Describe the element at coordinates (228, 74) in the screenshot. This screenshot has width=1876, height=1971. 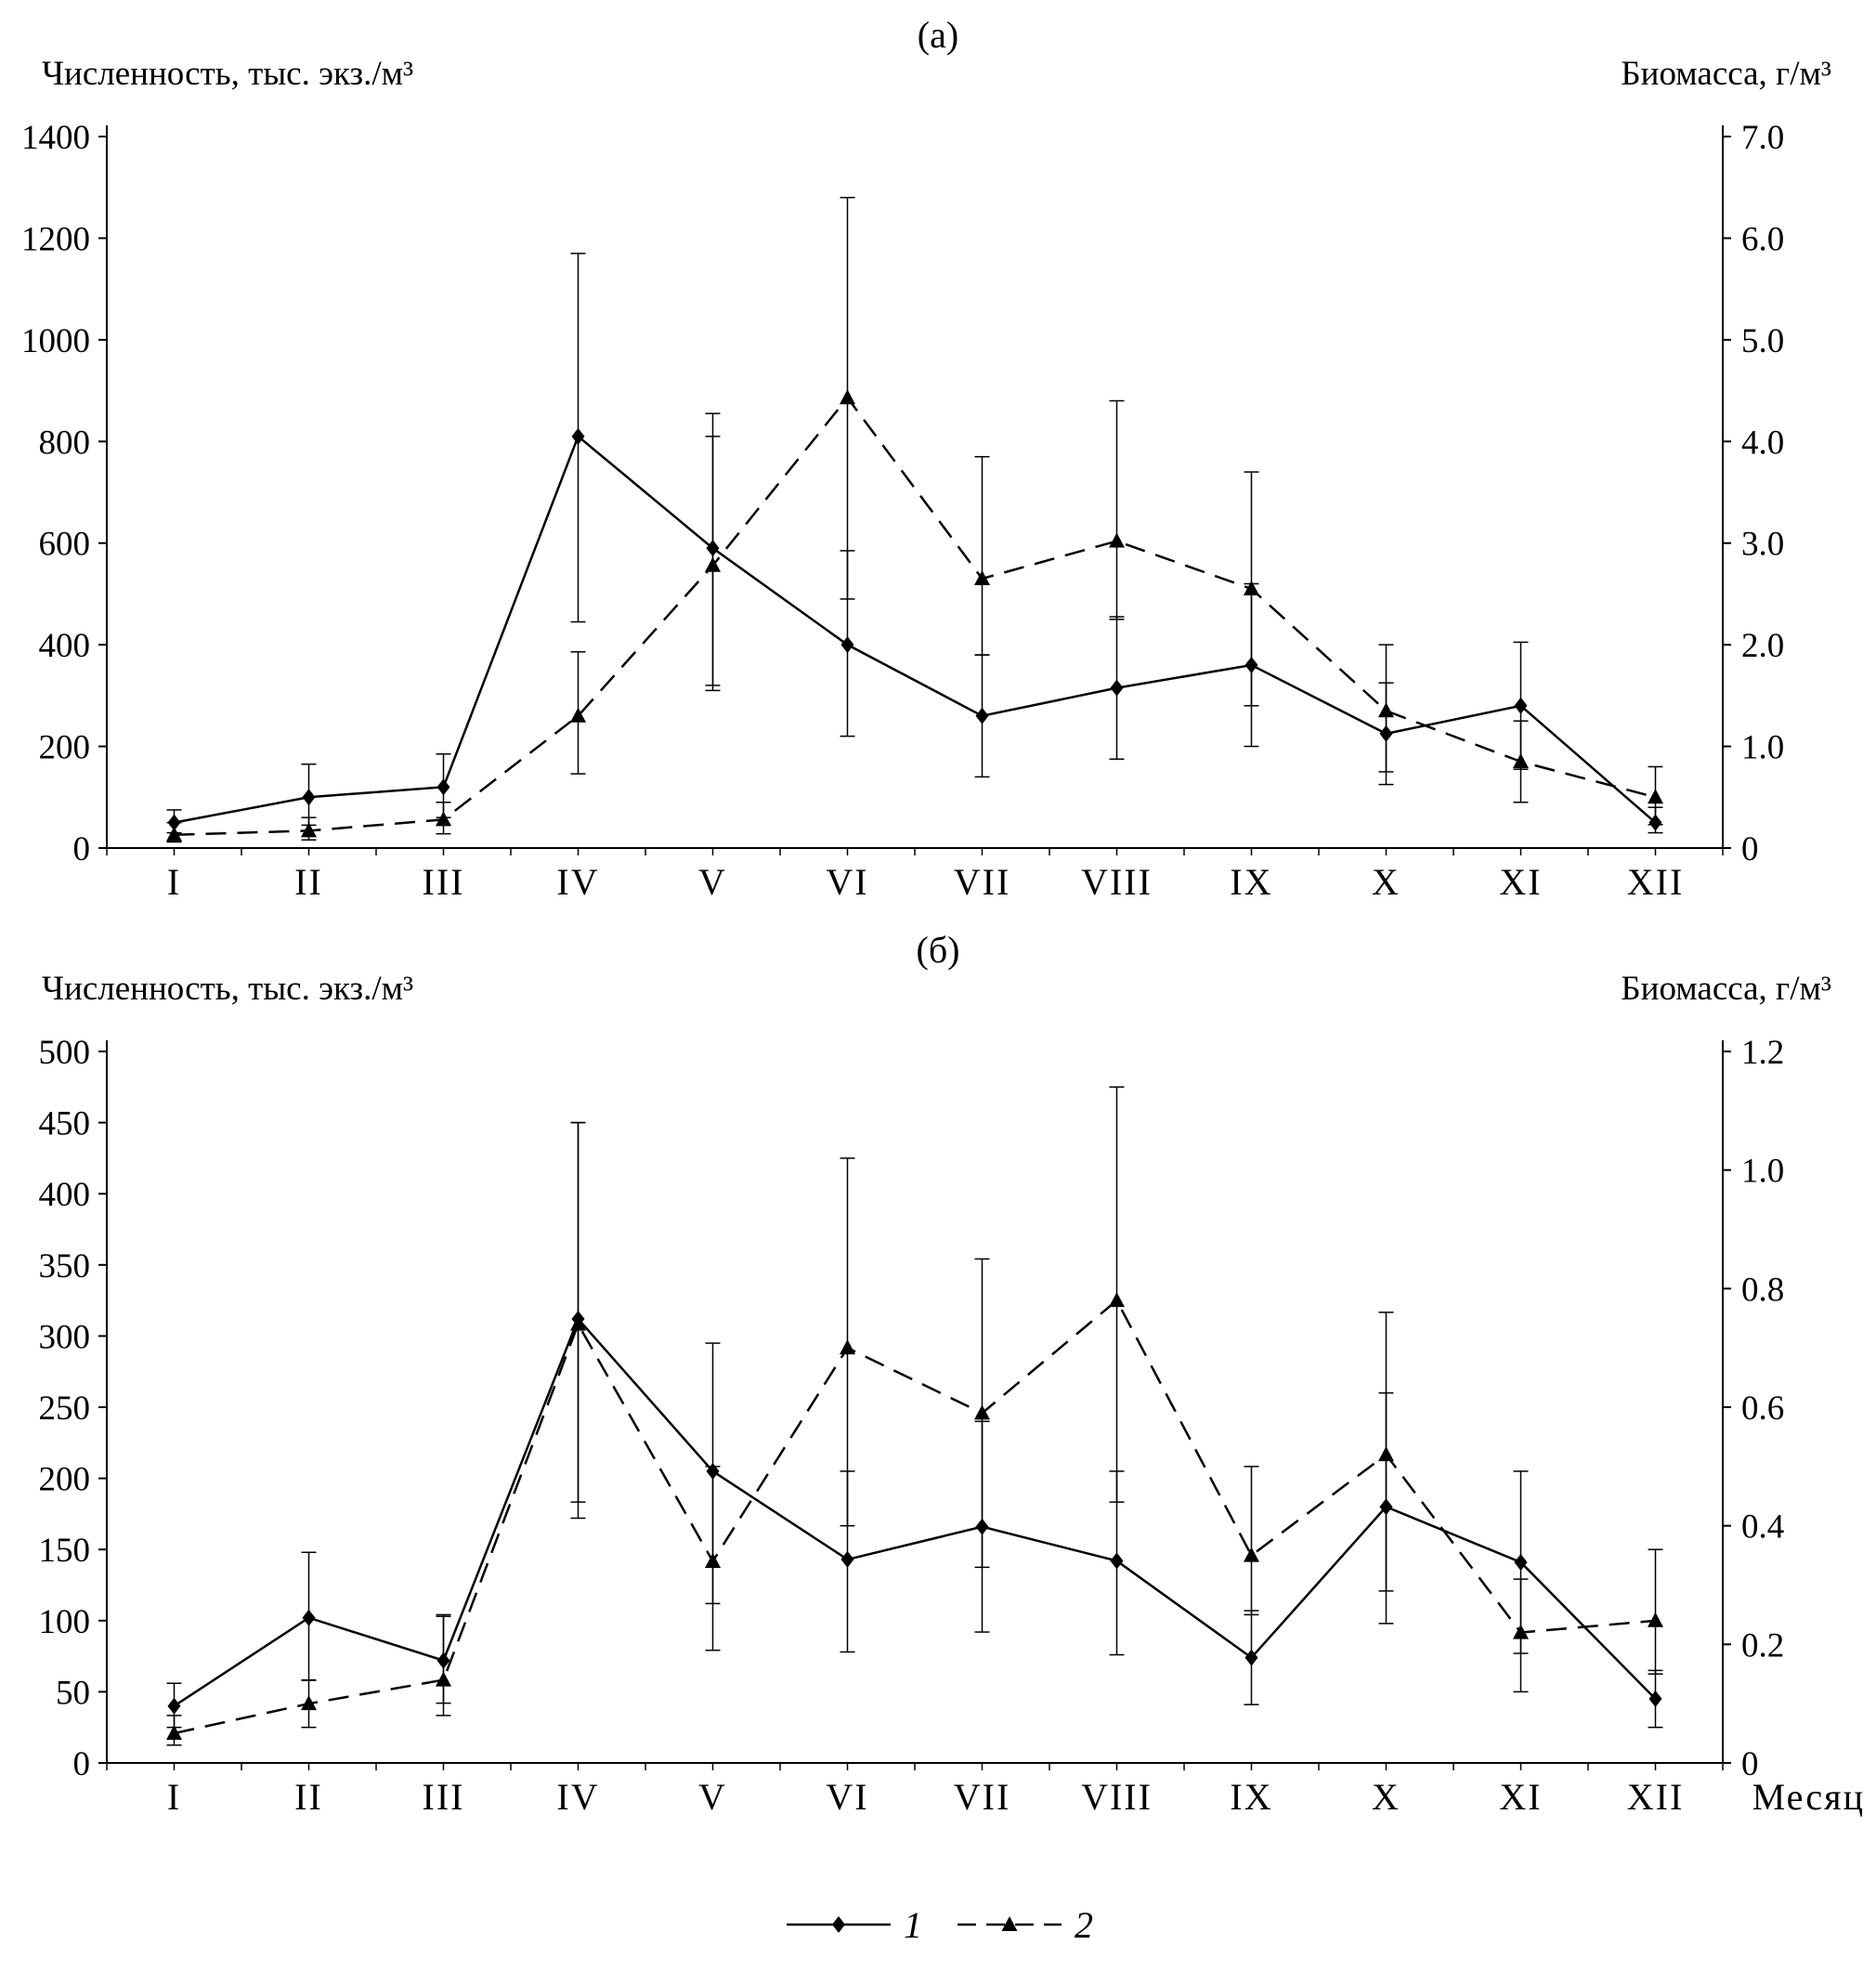
I see `panel-a-left-axis-label: Численность, тыс. экз./м³` at that location.